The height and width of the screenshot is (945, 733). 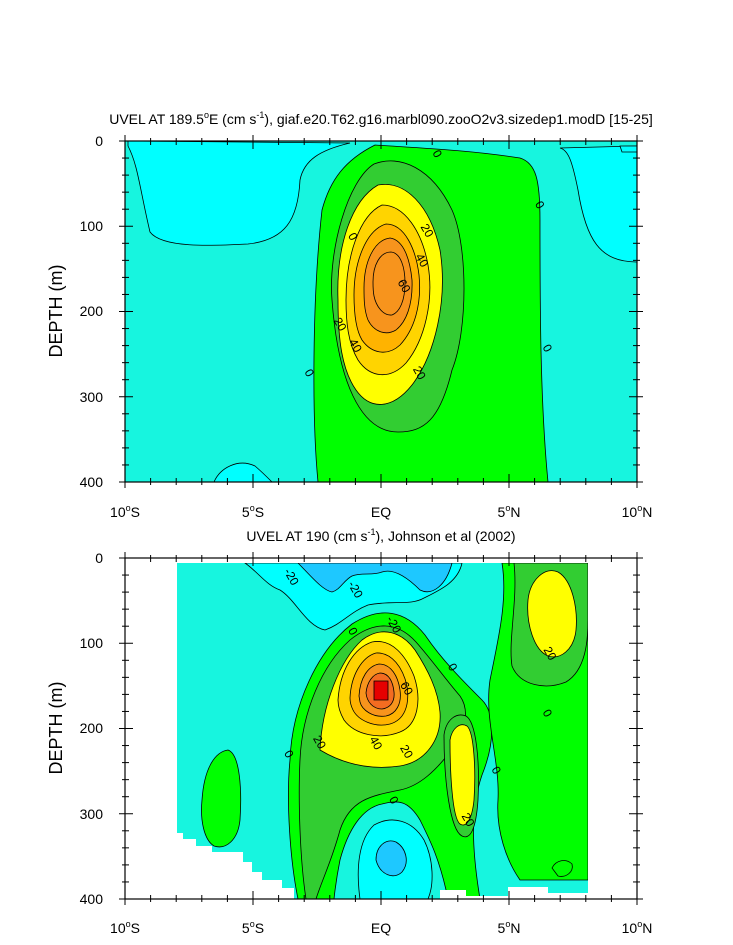 I want to click on top-fill-negative-north, so click(x=598, y=204).